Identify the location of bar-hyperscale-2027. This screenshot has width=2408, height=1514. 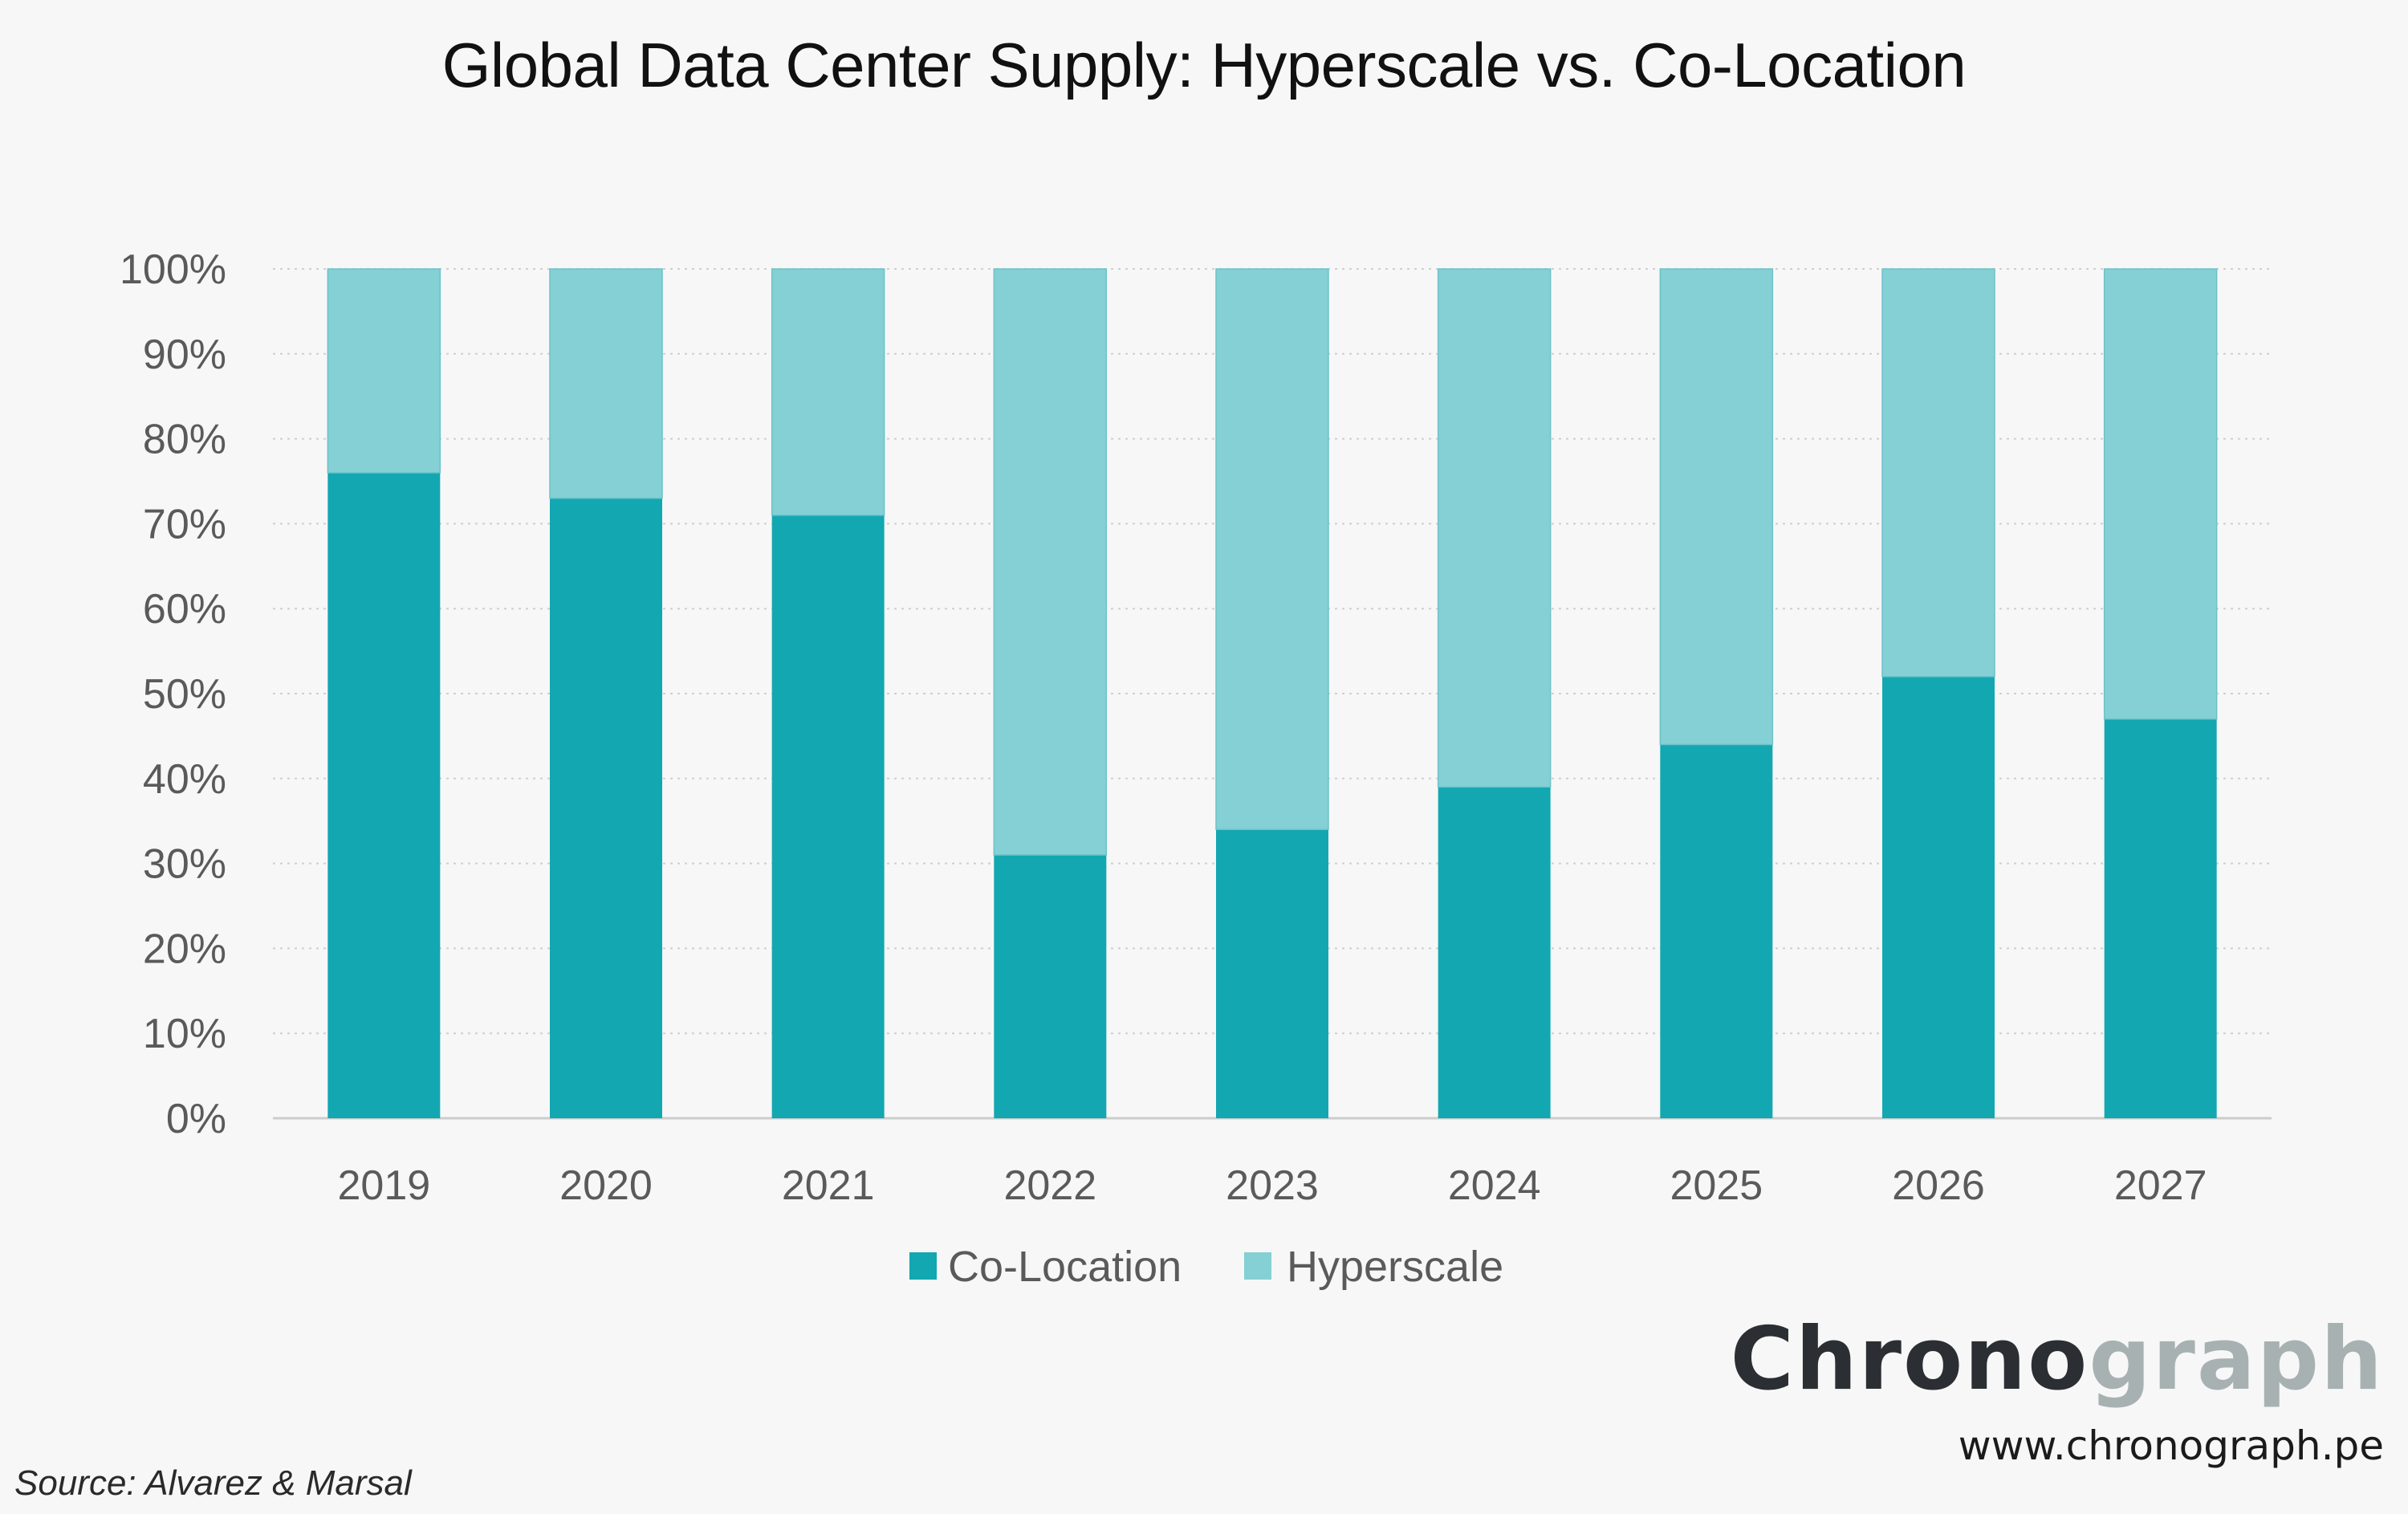
(2160, 494).